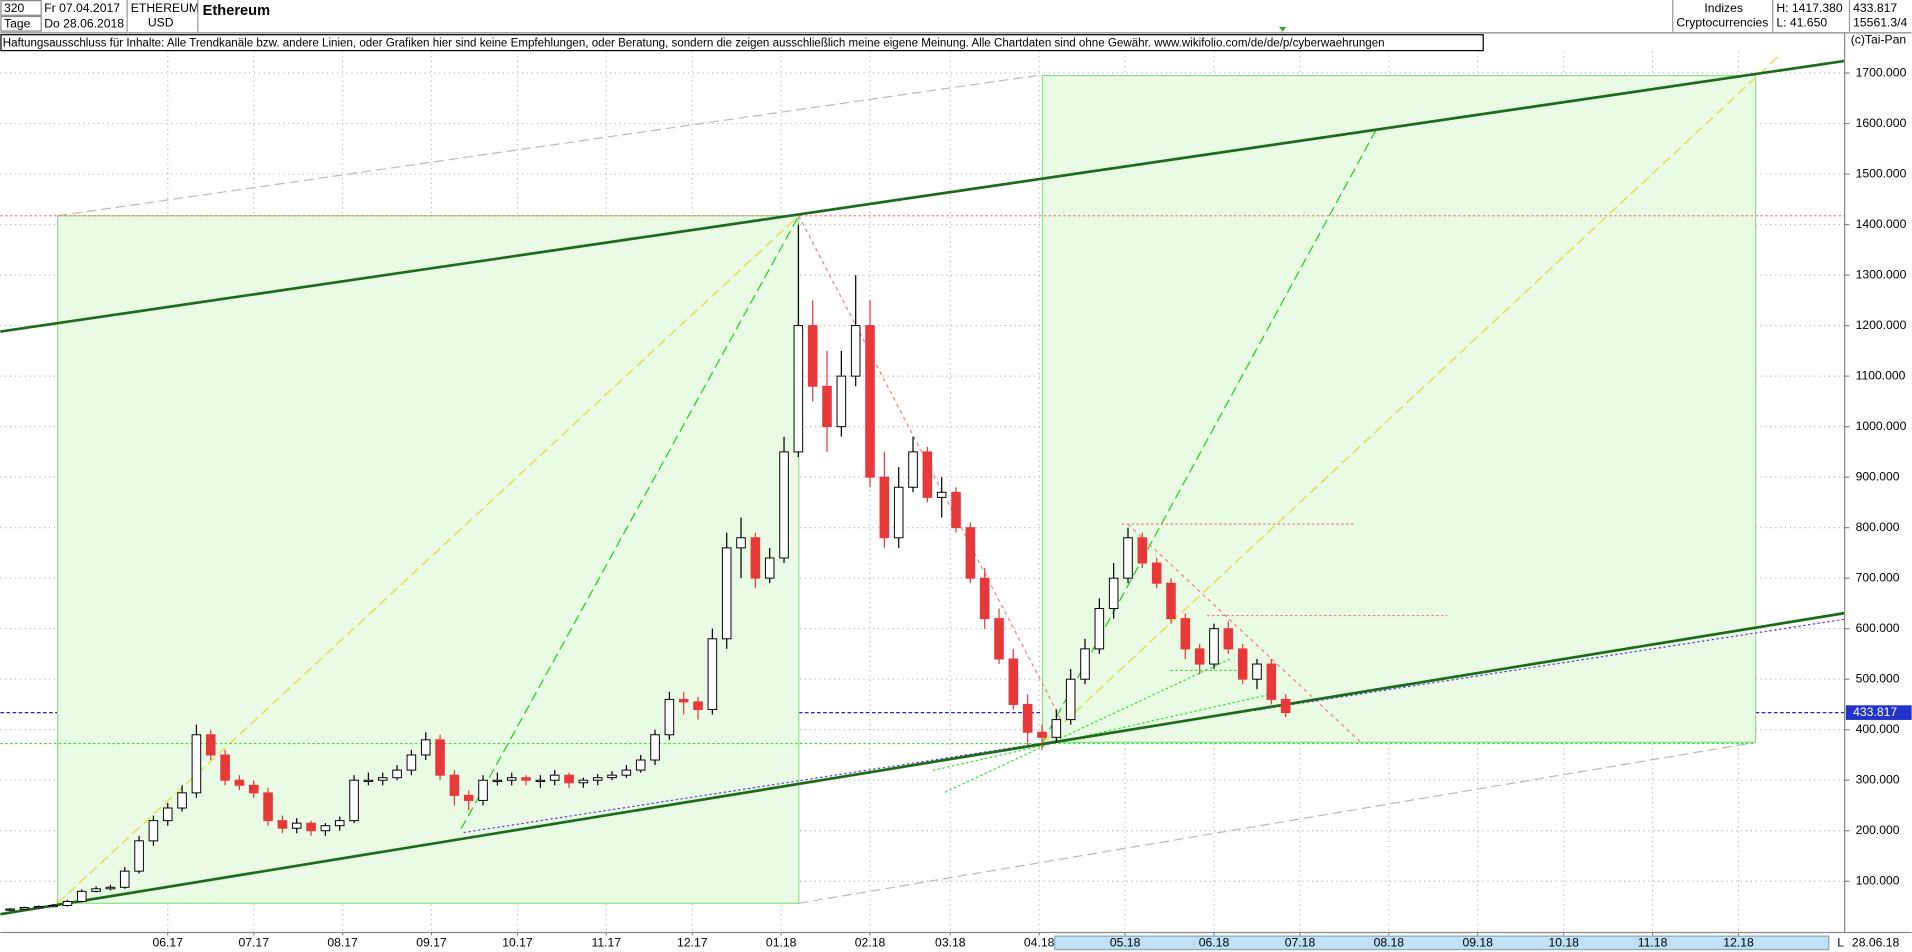 The width and height of the screenshot is (1912, 952). Describe the element at coordinates (781, 943) in the screenshot. I see `x-tick-label: 01.18` at that location.